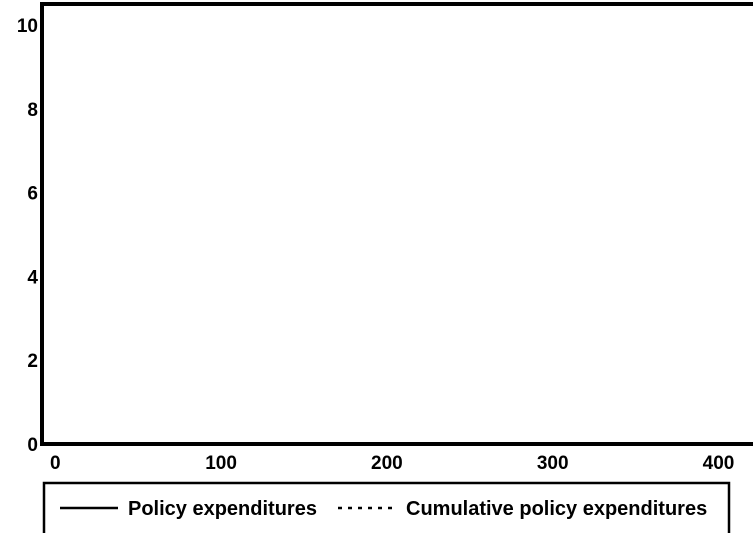 This screenshot has height=533, width=753. Describe the element at coordinates (222, 509) in the screenshot. I see `legend-label-policy-expenditures: Policy expenditures` at that location.